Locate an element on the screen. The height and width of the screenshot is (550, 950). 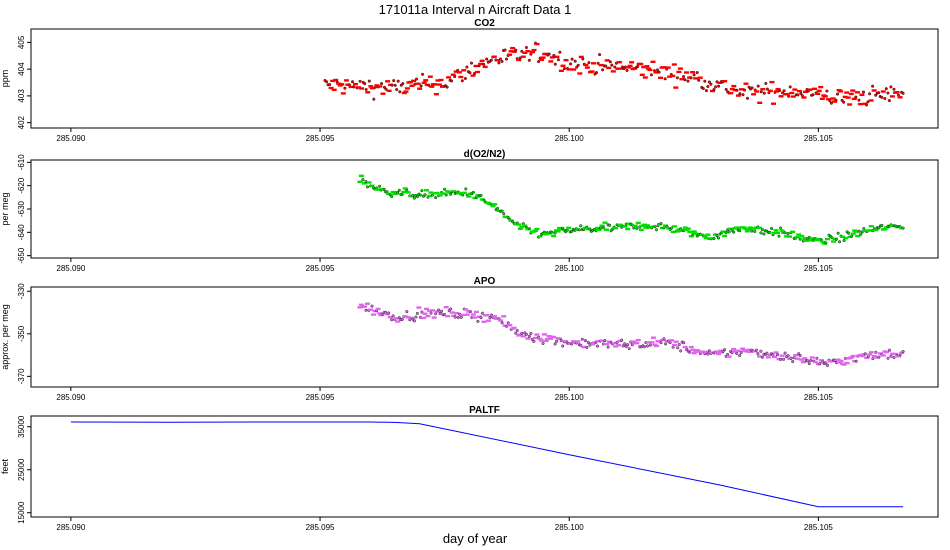
co2-title: CO2 is located at coordinates (484, 23).